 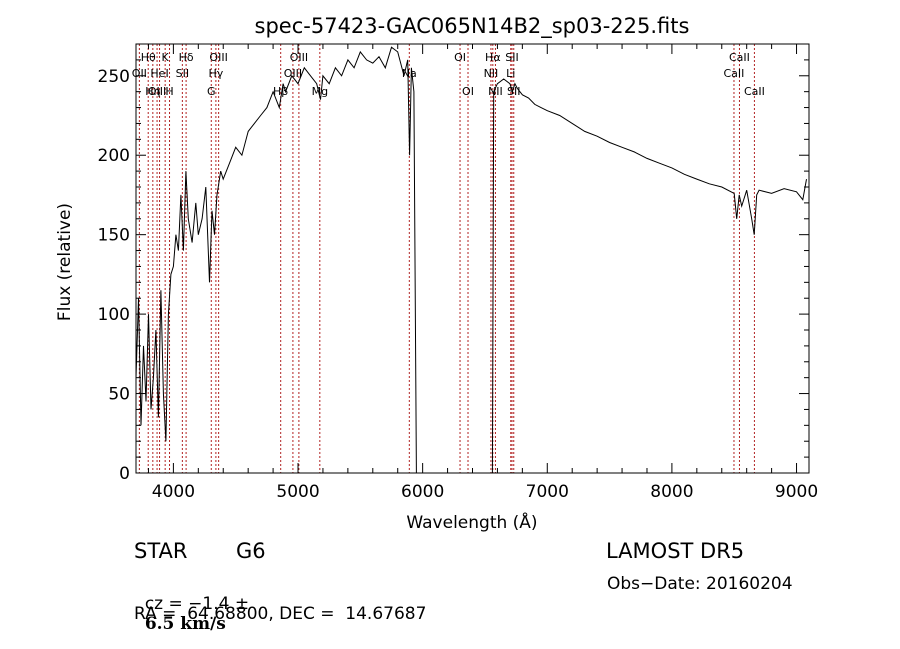 What do you see at coordinates (547, 492) in the screenshot?
I see `x-tick-label: 7000` at bounding box center [547, 492].